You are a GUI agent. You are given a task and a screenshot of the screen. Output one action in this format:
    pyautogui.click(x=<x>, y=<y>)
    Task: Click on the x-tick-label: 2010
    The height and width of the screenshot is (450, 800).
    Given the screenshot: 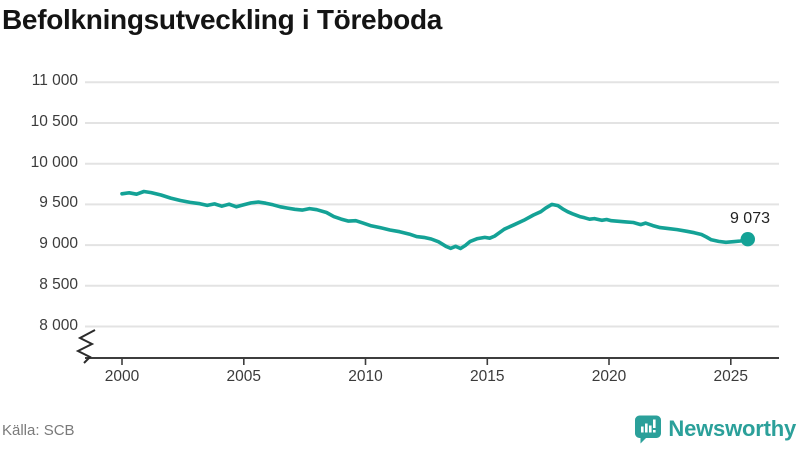 What is the action you would take?
    pyautogui.click(x=365, y=376)
    